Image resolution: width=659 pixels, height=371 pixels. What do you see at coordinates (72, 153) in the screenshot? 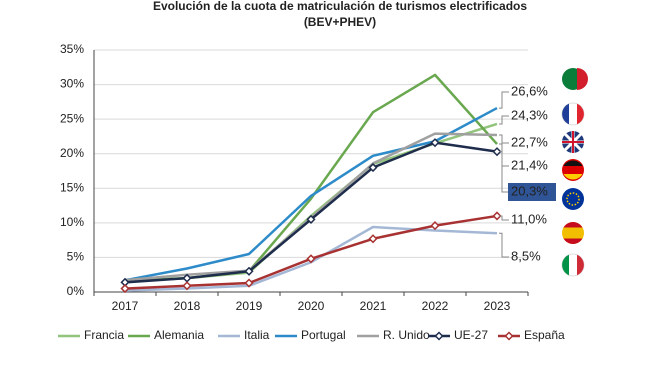
I see `y-tick-label: 20%` at bounding box center [72, 153].